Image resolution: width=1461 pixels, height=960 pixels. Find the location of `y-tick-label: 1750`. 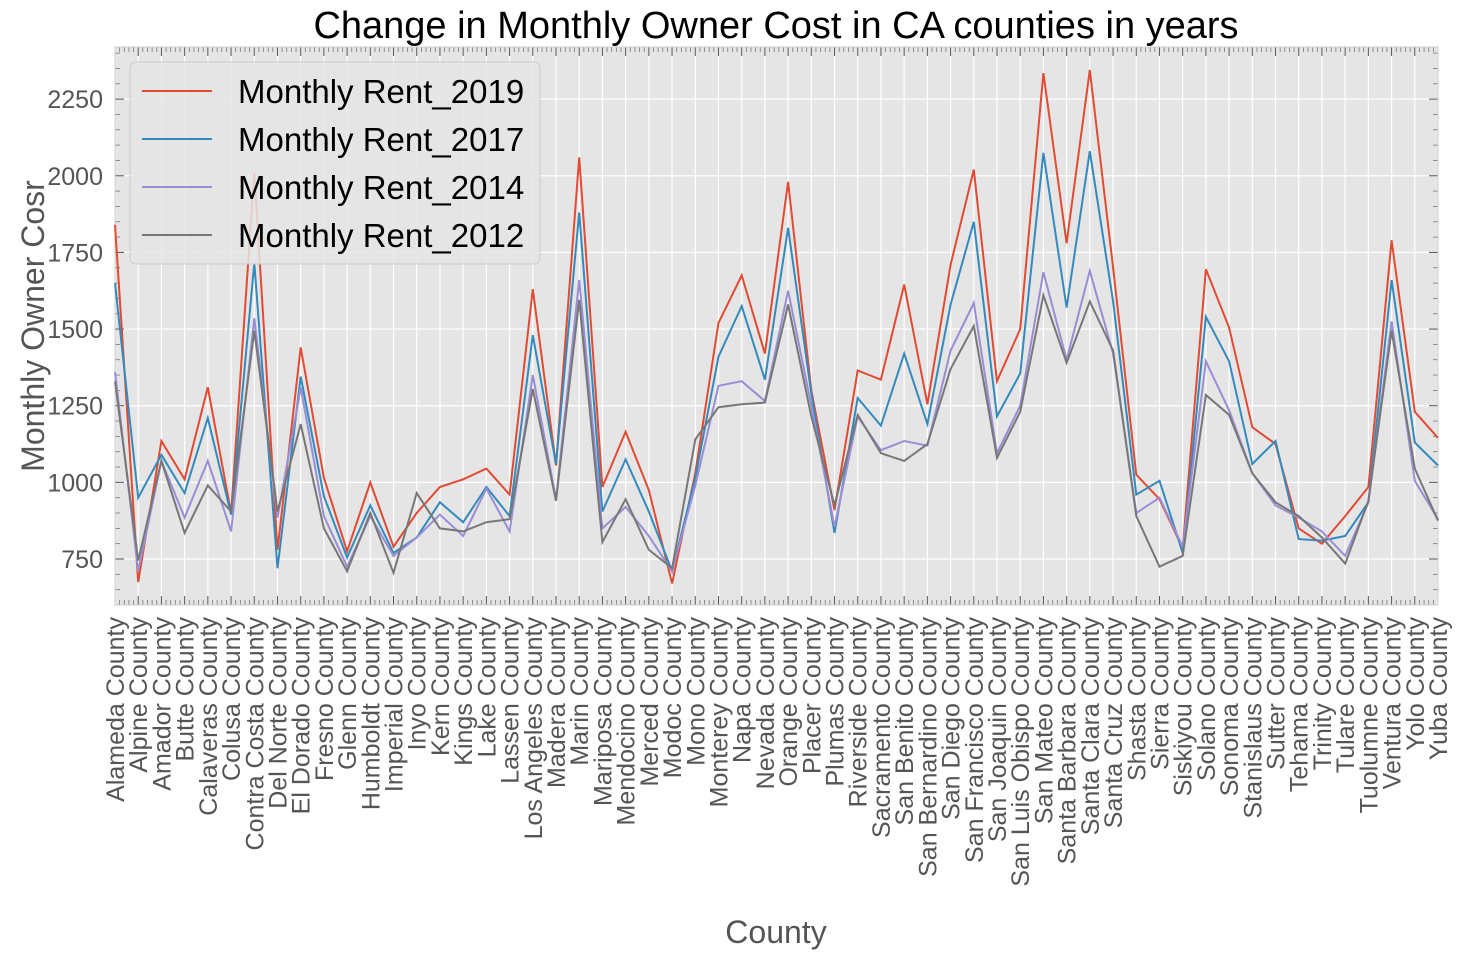

y-tick-label: 1750 is located at coordinates (75, 253).